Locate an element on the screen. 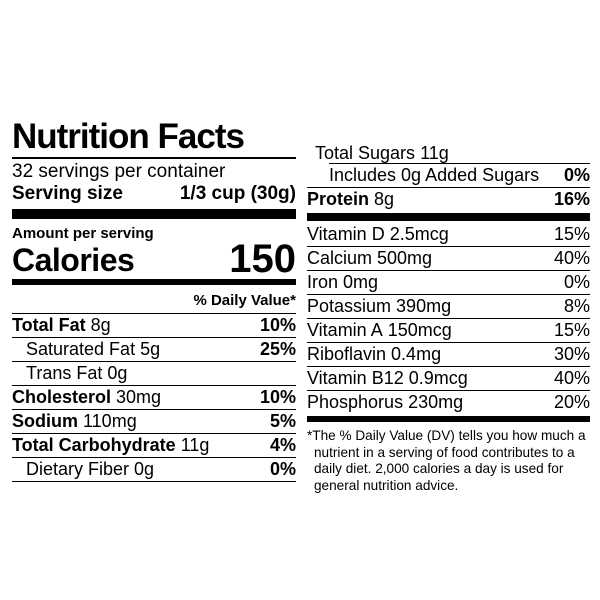 The image size is (600, 600). sugars-underline is located at coordinates (459, 163).